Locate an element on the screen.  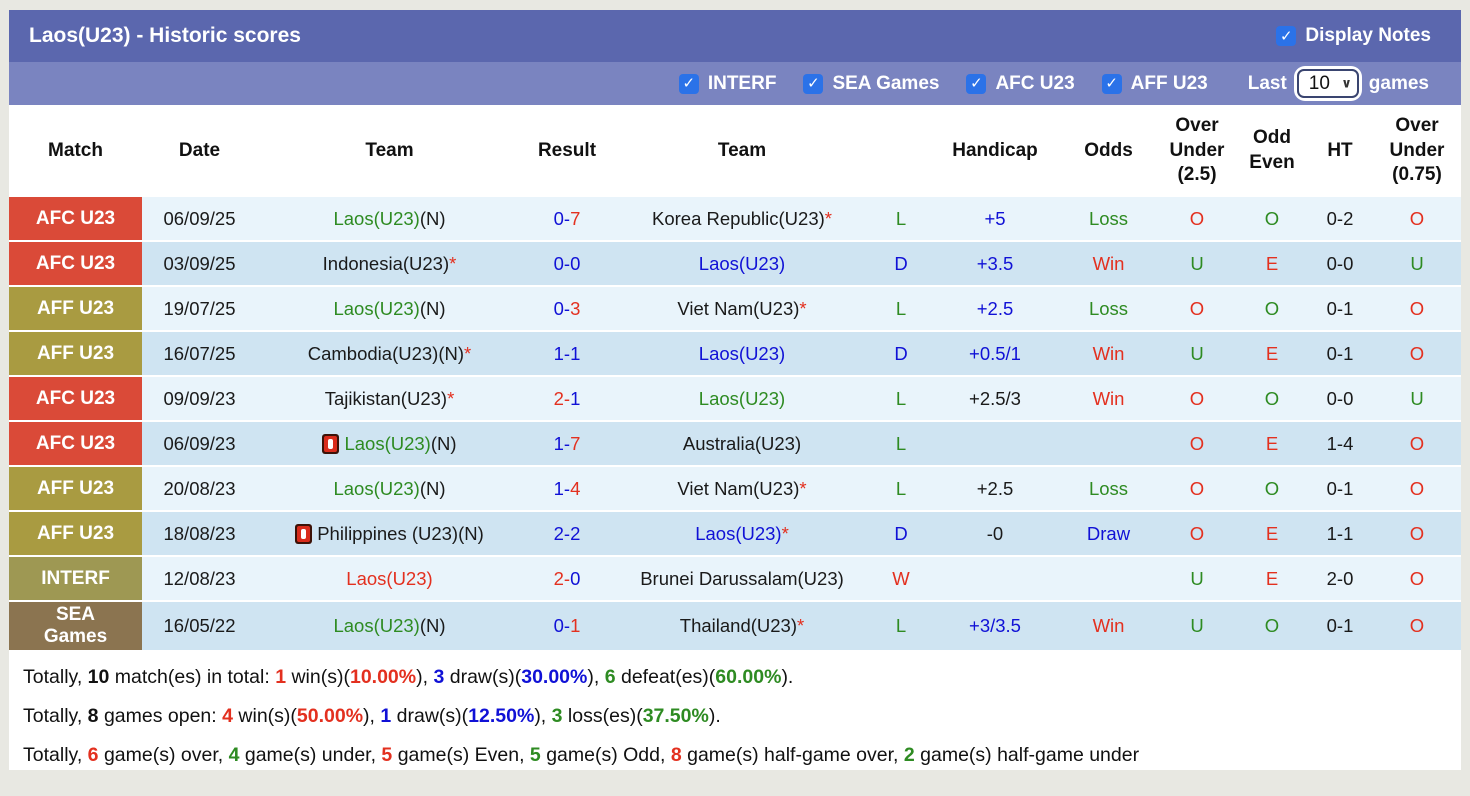
ht-cell: 0-0 is located at coordinates (1340, 399).